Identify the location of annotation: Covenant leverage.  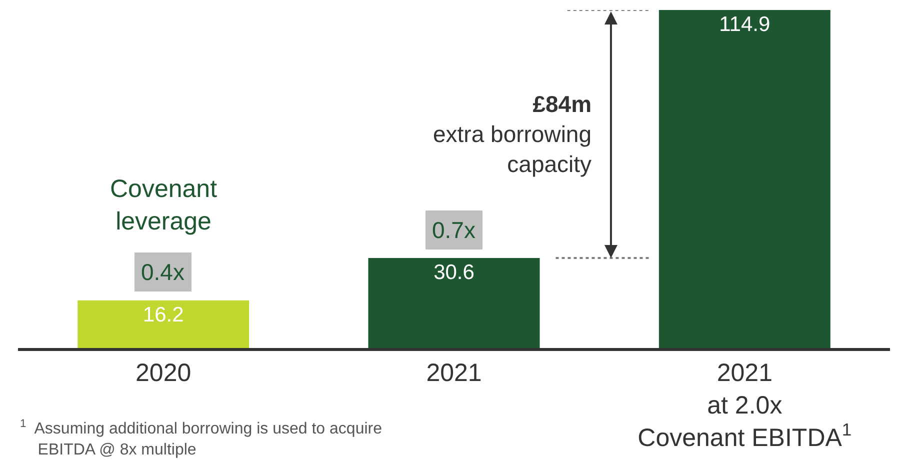
(164, 205).